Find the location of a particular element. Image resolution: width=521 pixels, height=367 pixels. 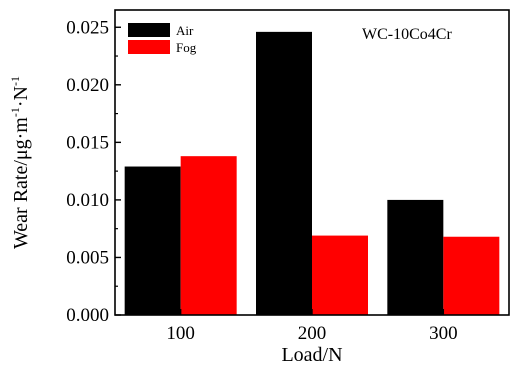

y-axis-label: Wear Rate/μg·m-1·N-1 is located at coordinates (20, 162).